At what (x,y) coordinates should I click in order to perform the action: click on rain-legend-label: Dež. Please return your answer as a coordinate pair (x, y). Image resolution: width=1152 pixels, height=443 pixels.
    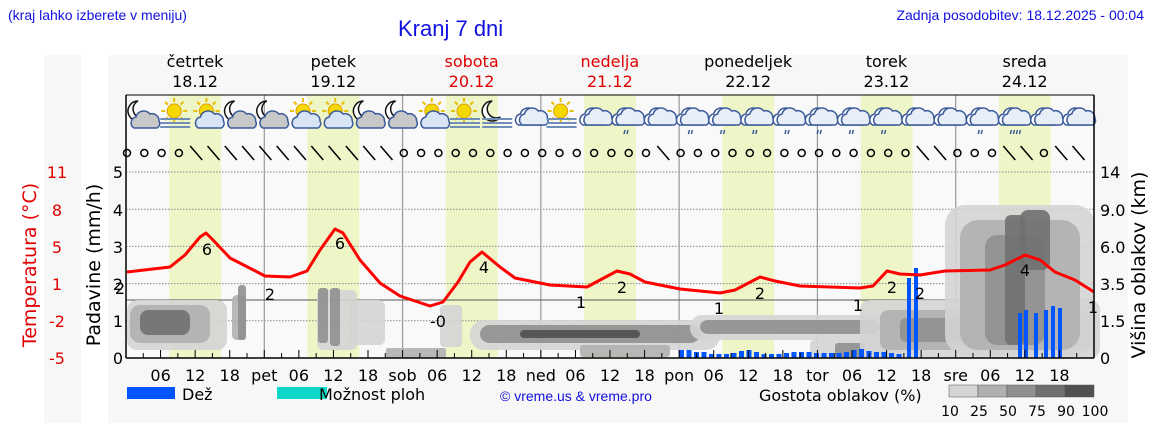
    Looking at the image, I should click on (197, 394).